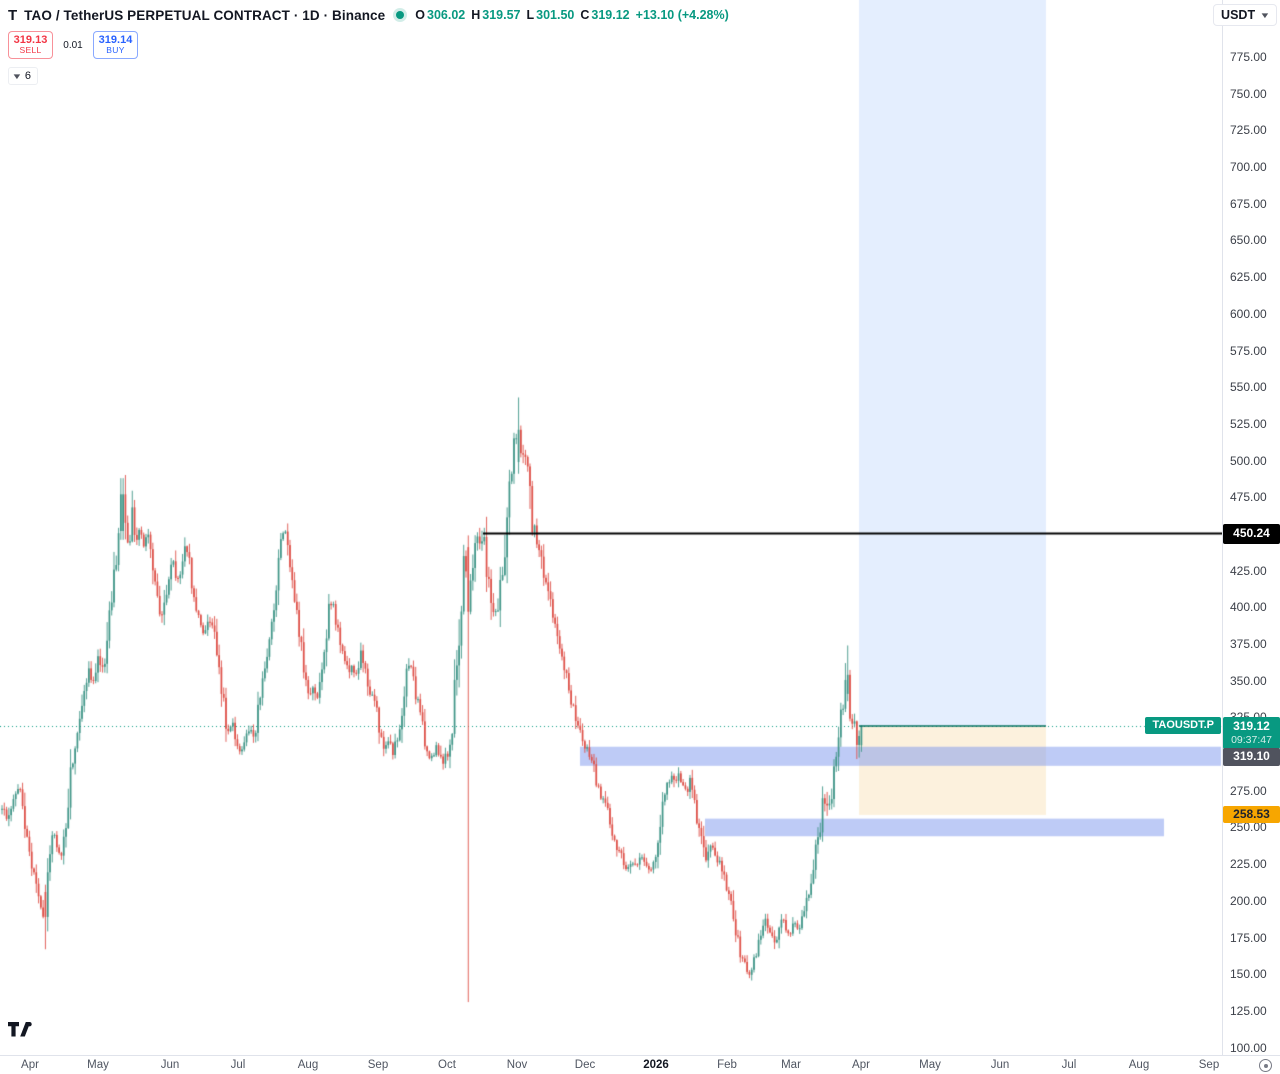 This screenshot has height=1074, width=1280. I want to click on go-to-realtime-icon, so click(1265, 1065).